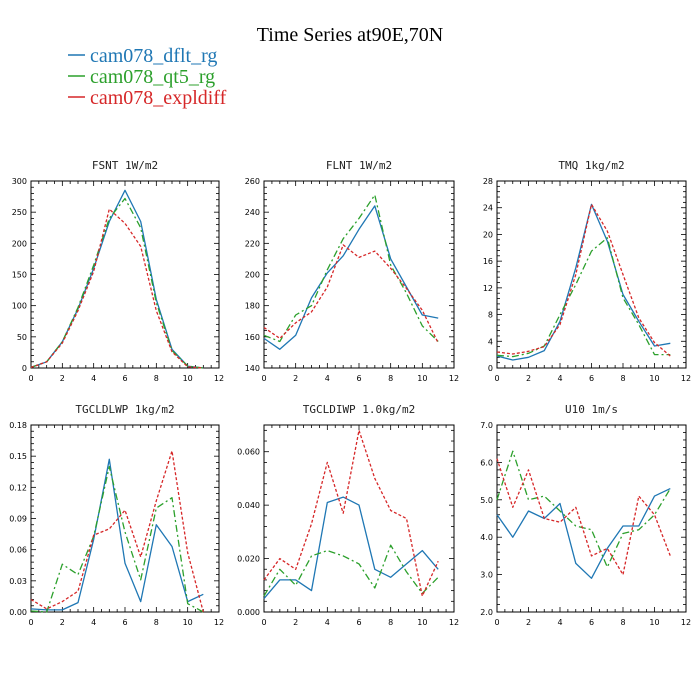 Image resolution: width=700 pixels, height=700 pixels. What do you see at coordinates (141, 77) in the screenshot?
I see `legend-item-qt5: cam078_qt5_rg` at bounding box center [141, 77].